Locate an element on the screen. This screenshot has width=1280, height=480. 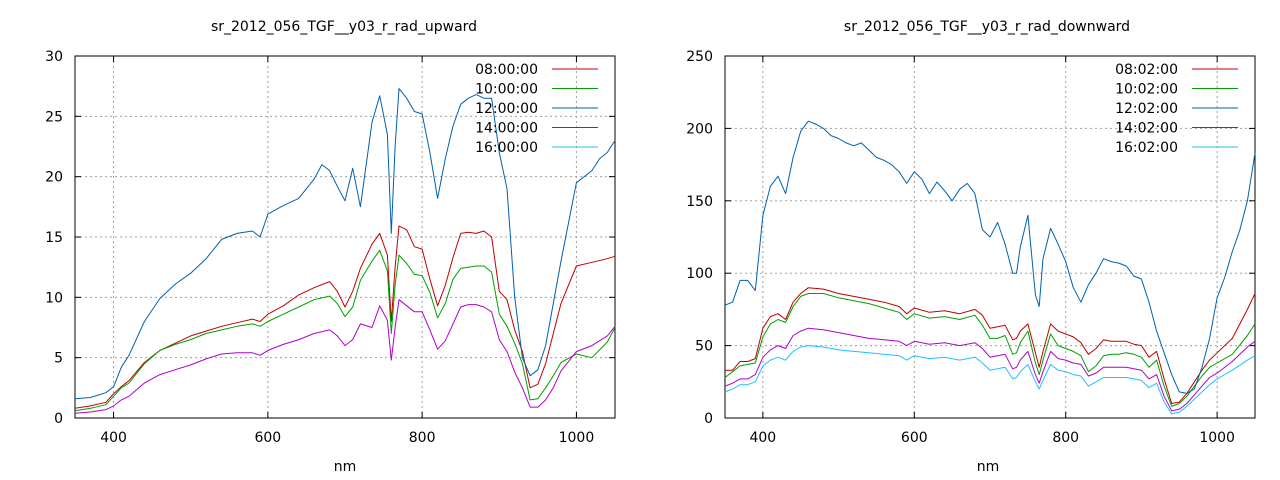
legend: 08:02:00 10:02:00 12:02:00 14:02:00 16:02:00 is located at coordinates (1176, 109).